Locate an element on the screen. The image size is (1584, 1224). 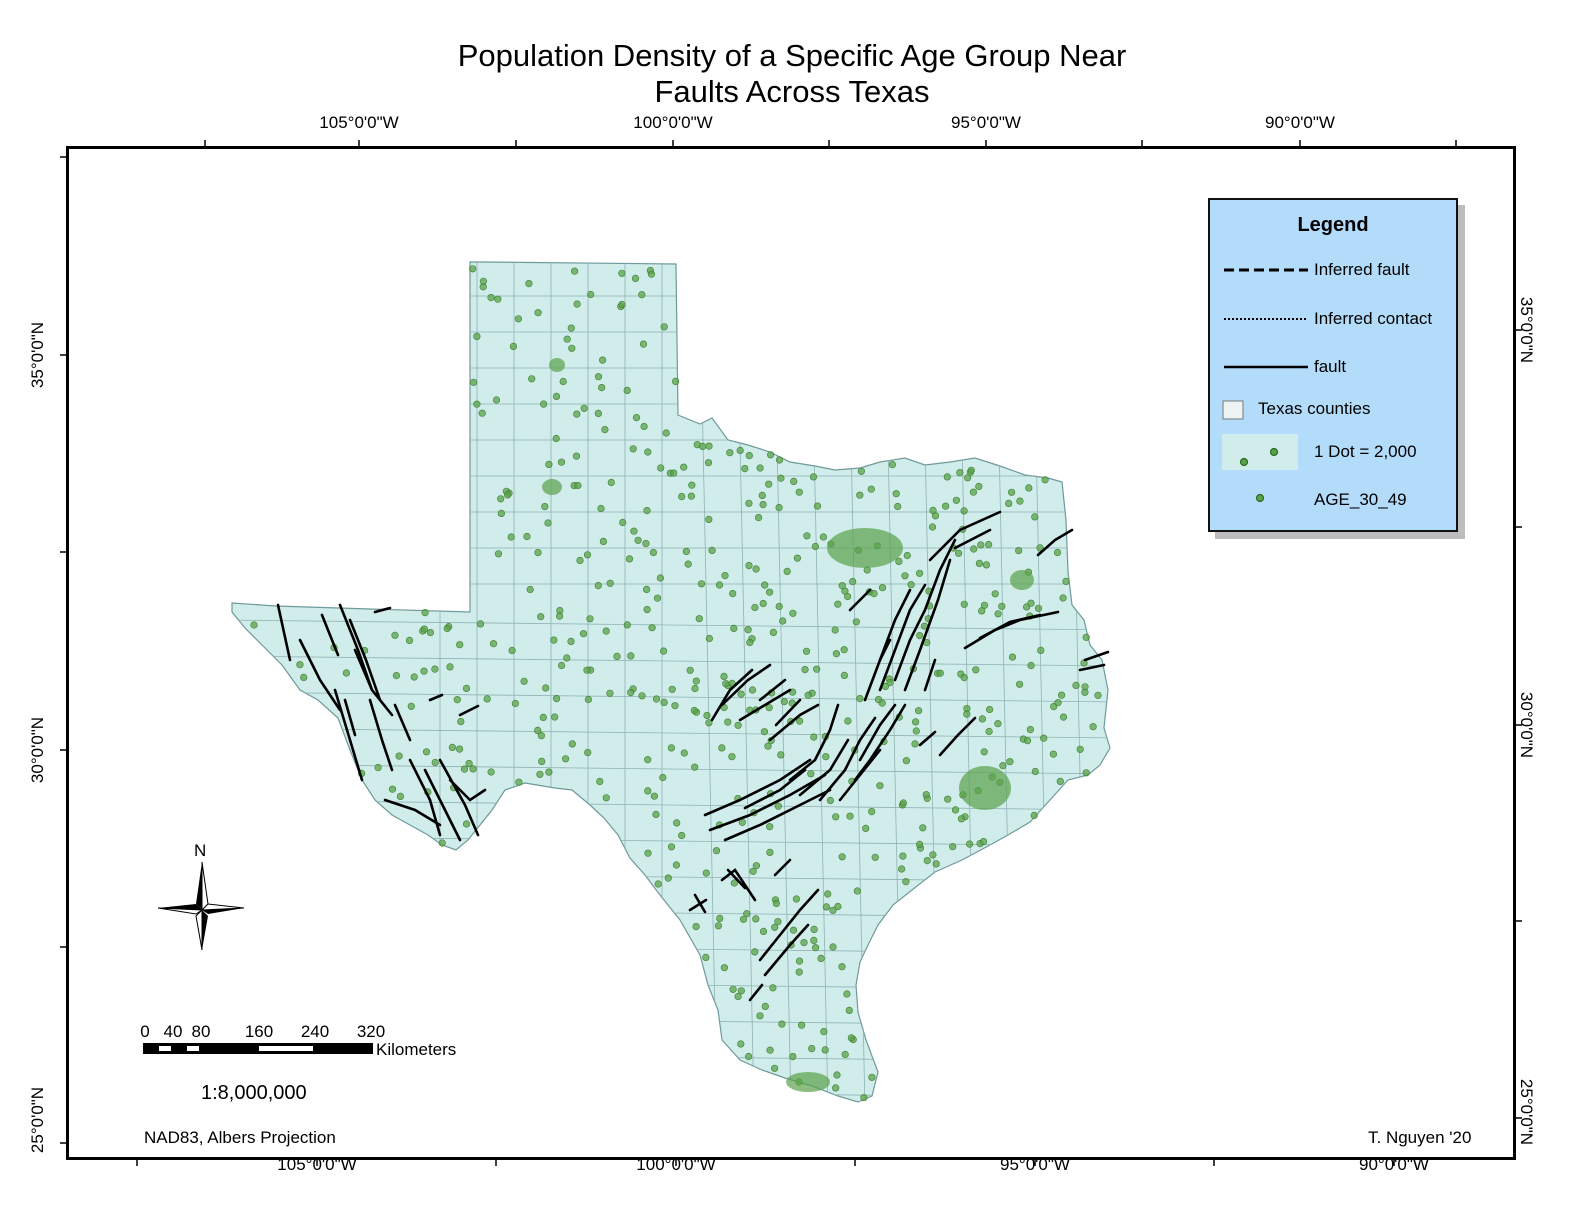
lon-label-top: 95°0'0"W is located at coordinates (986, 122).